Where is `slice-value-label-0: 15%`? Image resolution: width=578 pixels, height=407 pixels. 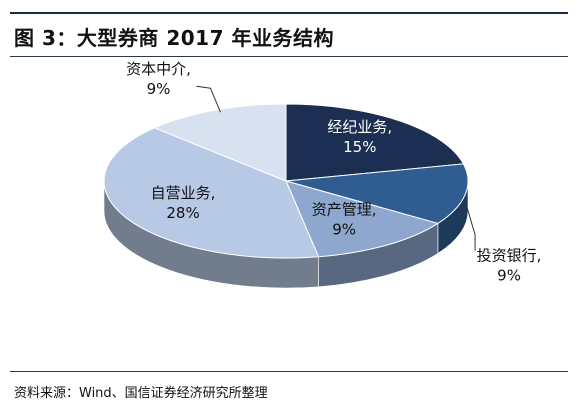
slice-value-label-0: 15% is located at coordinates (359, 147).